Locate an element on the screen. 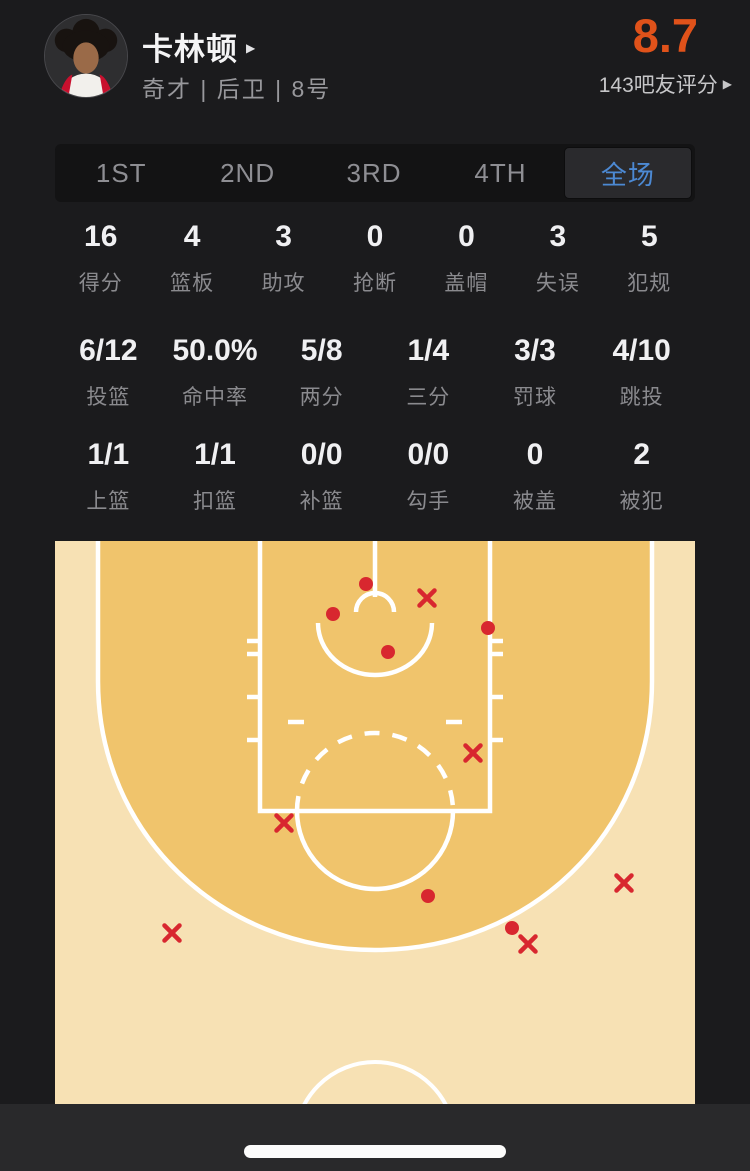  stat-label: 助攻 is located at coordinates (283, 283).